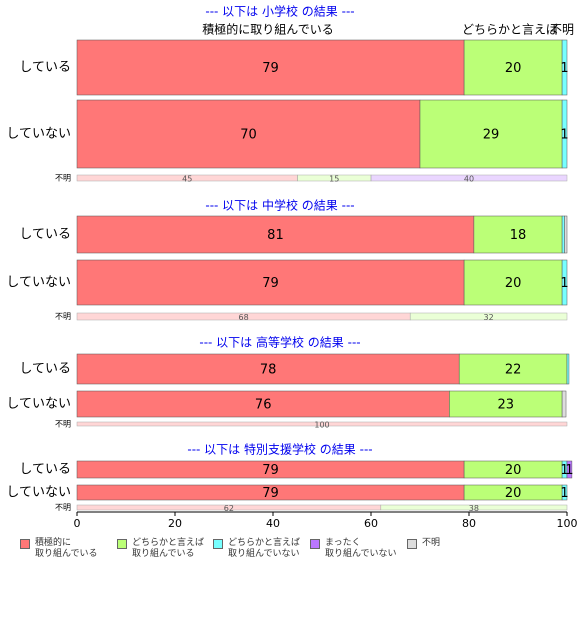 This screenshot has width=580, height=636. What do you see at coordinates (66, 548) in the screenshot?
I see `legend-label: 積極的に 取り組んでいる` at bounding box center [66, 548].